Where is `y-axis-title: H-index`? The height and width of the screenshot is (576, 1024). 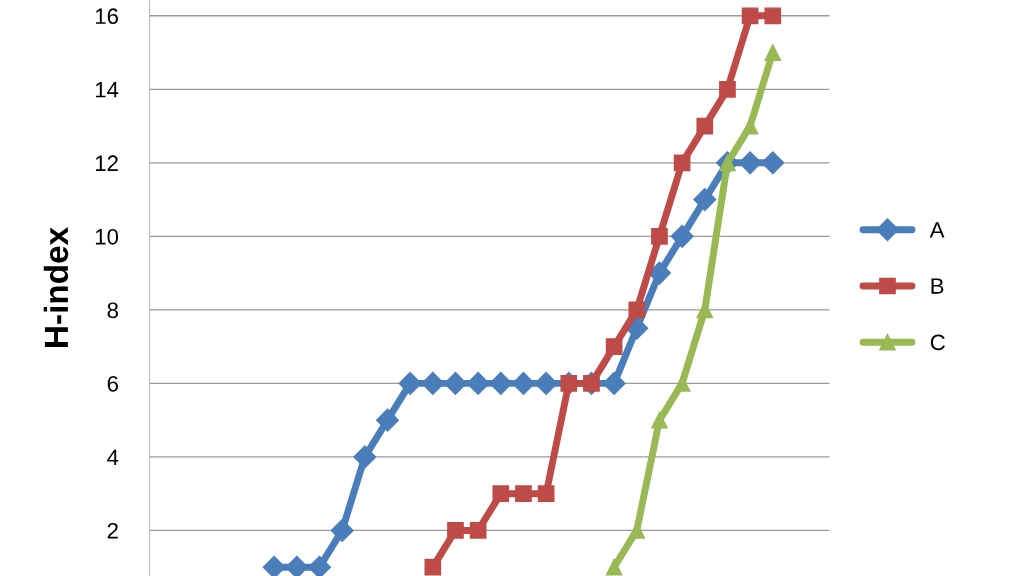 y-axis-title: H-index is located at coordinates (56, 287).